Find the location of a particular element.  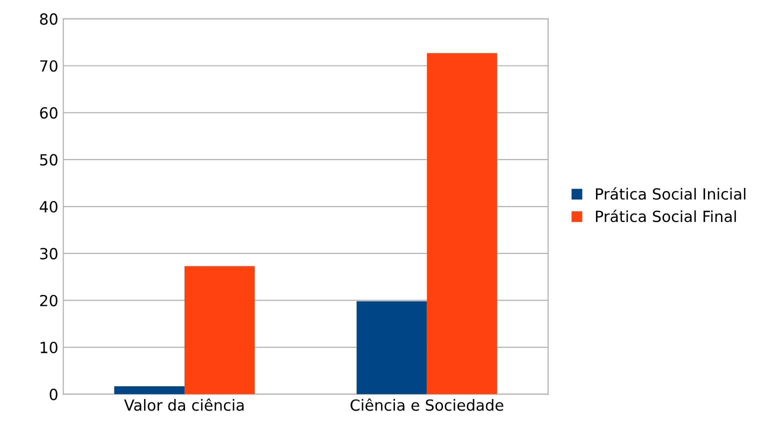

legend-label: Prática Social Inicial is located at coordinates (671, 193).